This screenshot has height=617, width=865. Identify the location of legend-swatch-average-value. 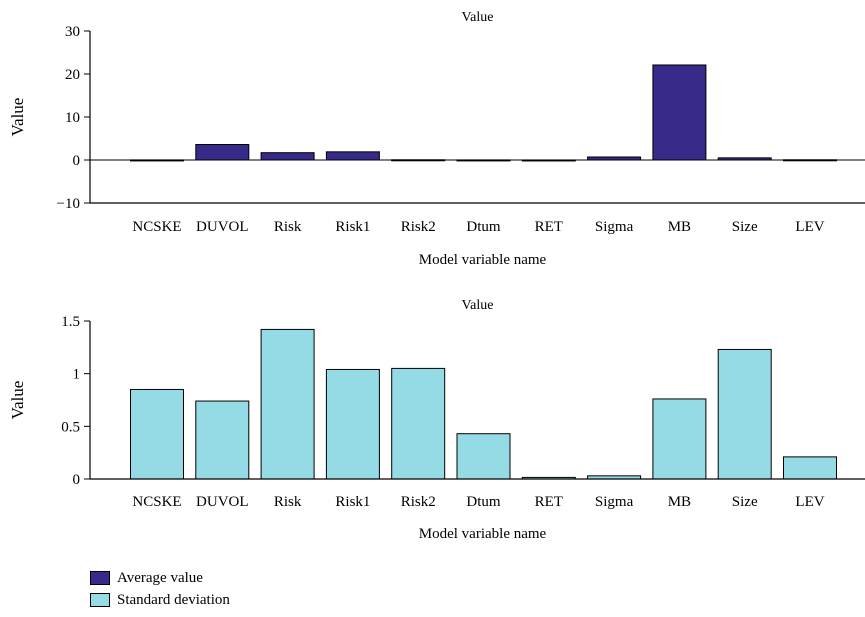
(100, 578).